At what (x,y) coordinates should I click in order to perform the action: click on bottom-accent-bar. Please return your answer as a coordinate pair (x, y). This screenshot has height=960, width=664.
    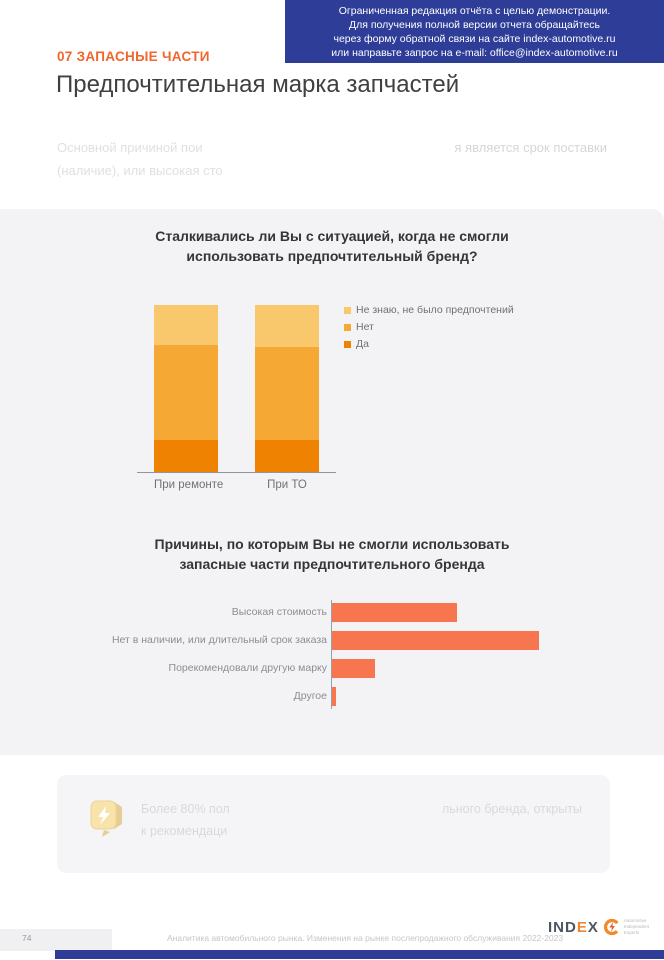
    Looking at the image, I should click on (359, 954).